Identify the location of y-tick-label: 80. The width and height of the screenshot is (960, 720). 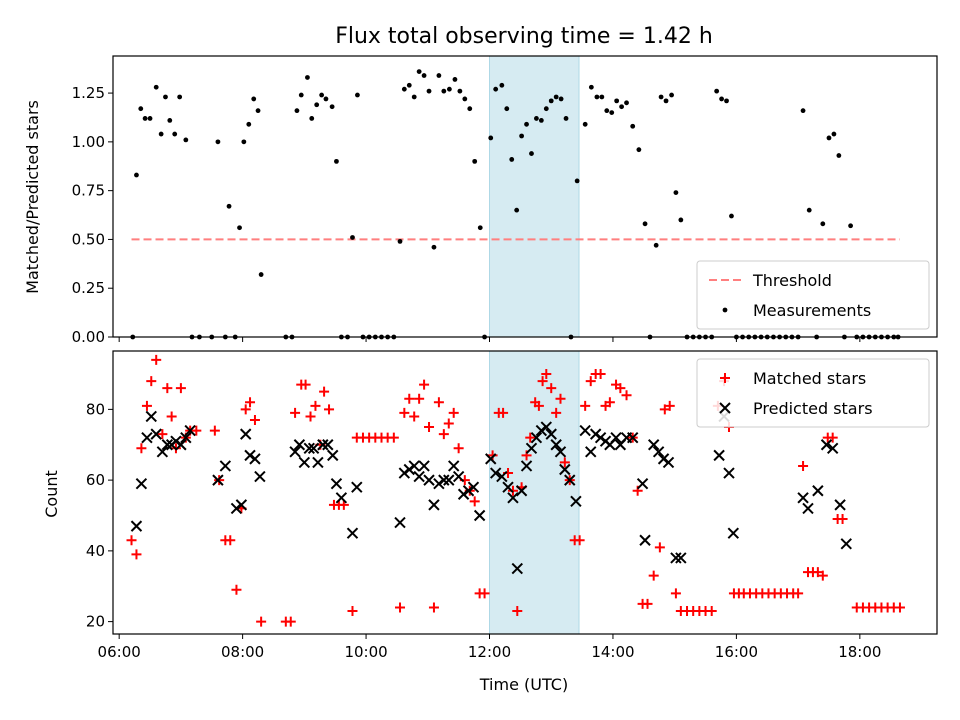
(95, 409).